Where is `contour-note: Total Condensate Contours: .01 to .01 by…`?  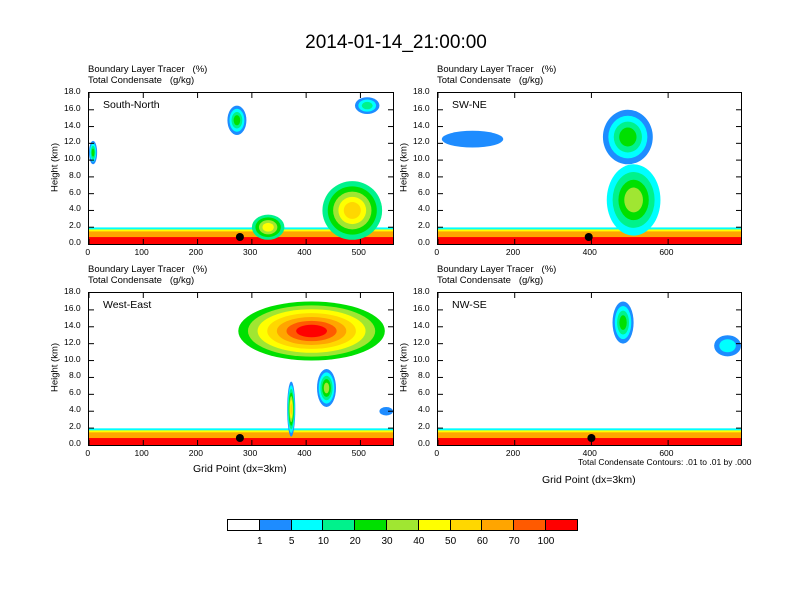 contour-note: Total Condensate Contours: .01 to .01 by… is located at coordinates (665, 462).